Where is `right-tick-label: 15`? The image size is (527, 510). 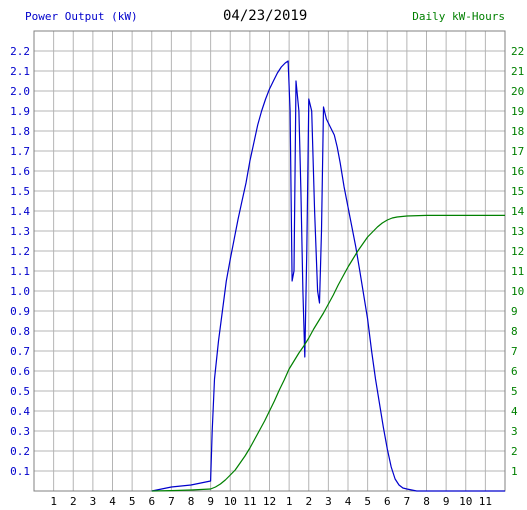 right-tick-label: 15 is located at coordinates (517, 191).